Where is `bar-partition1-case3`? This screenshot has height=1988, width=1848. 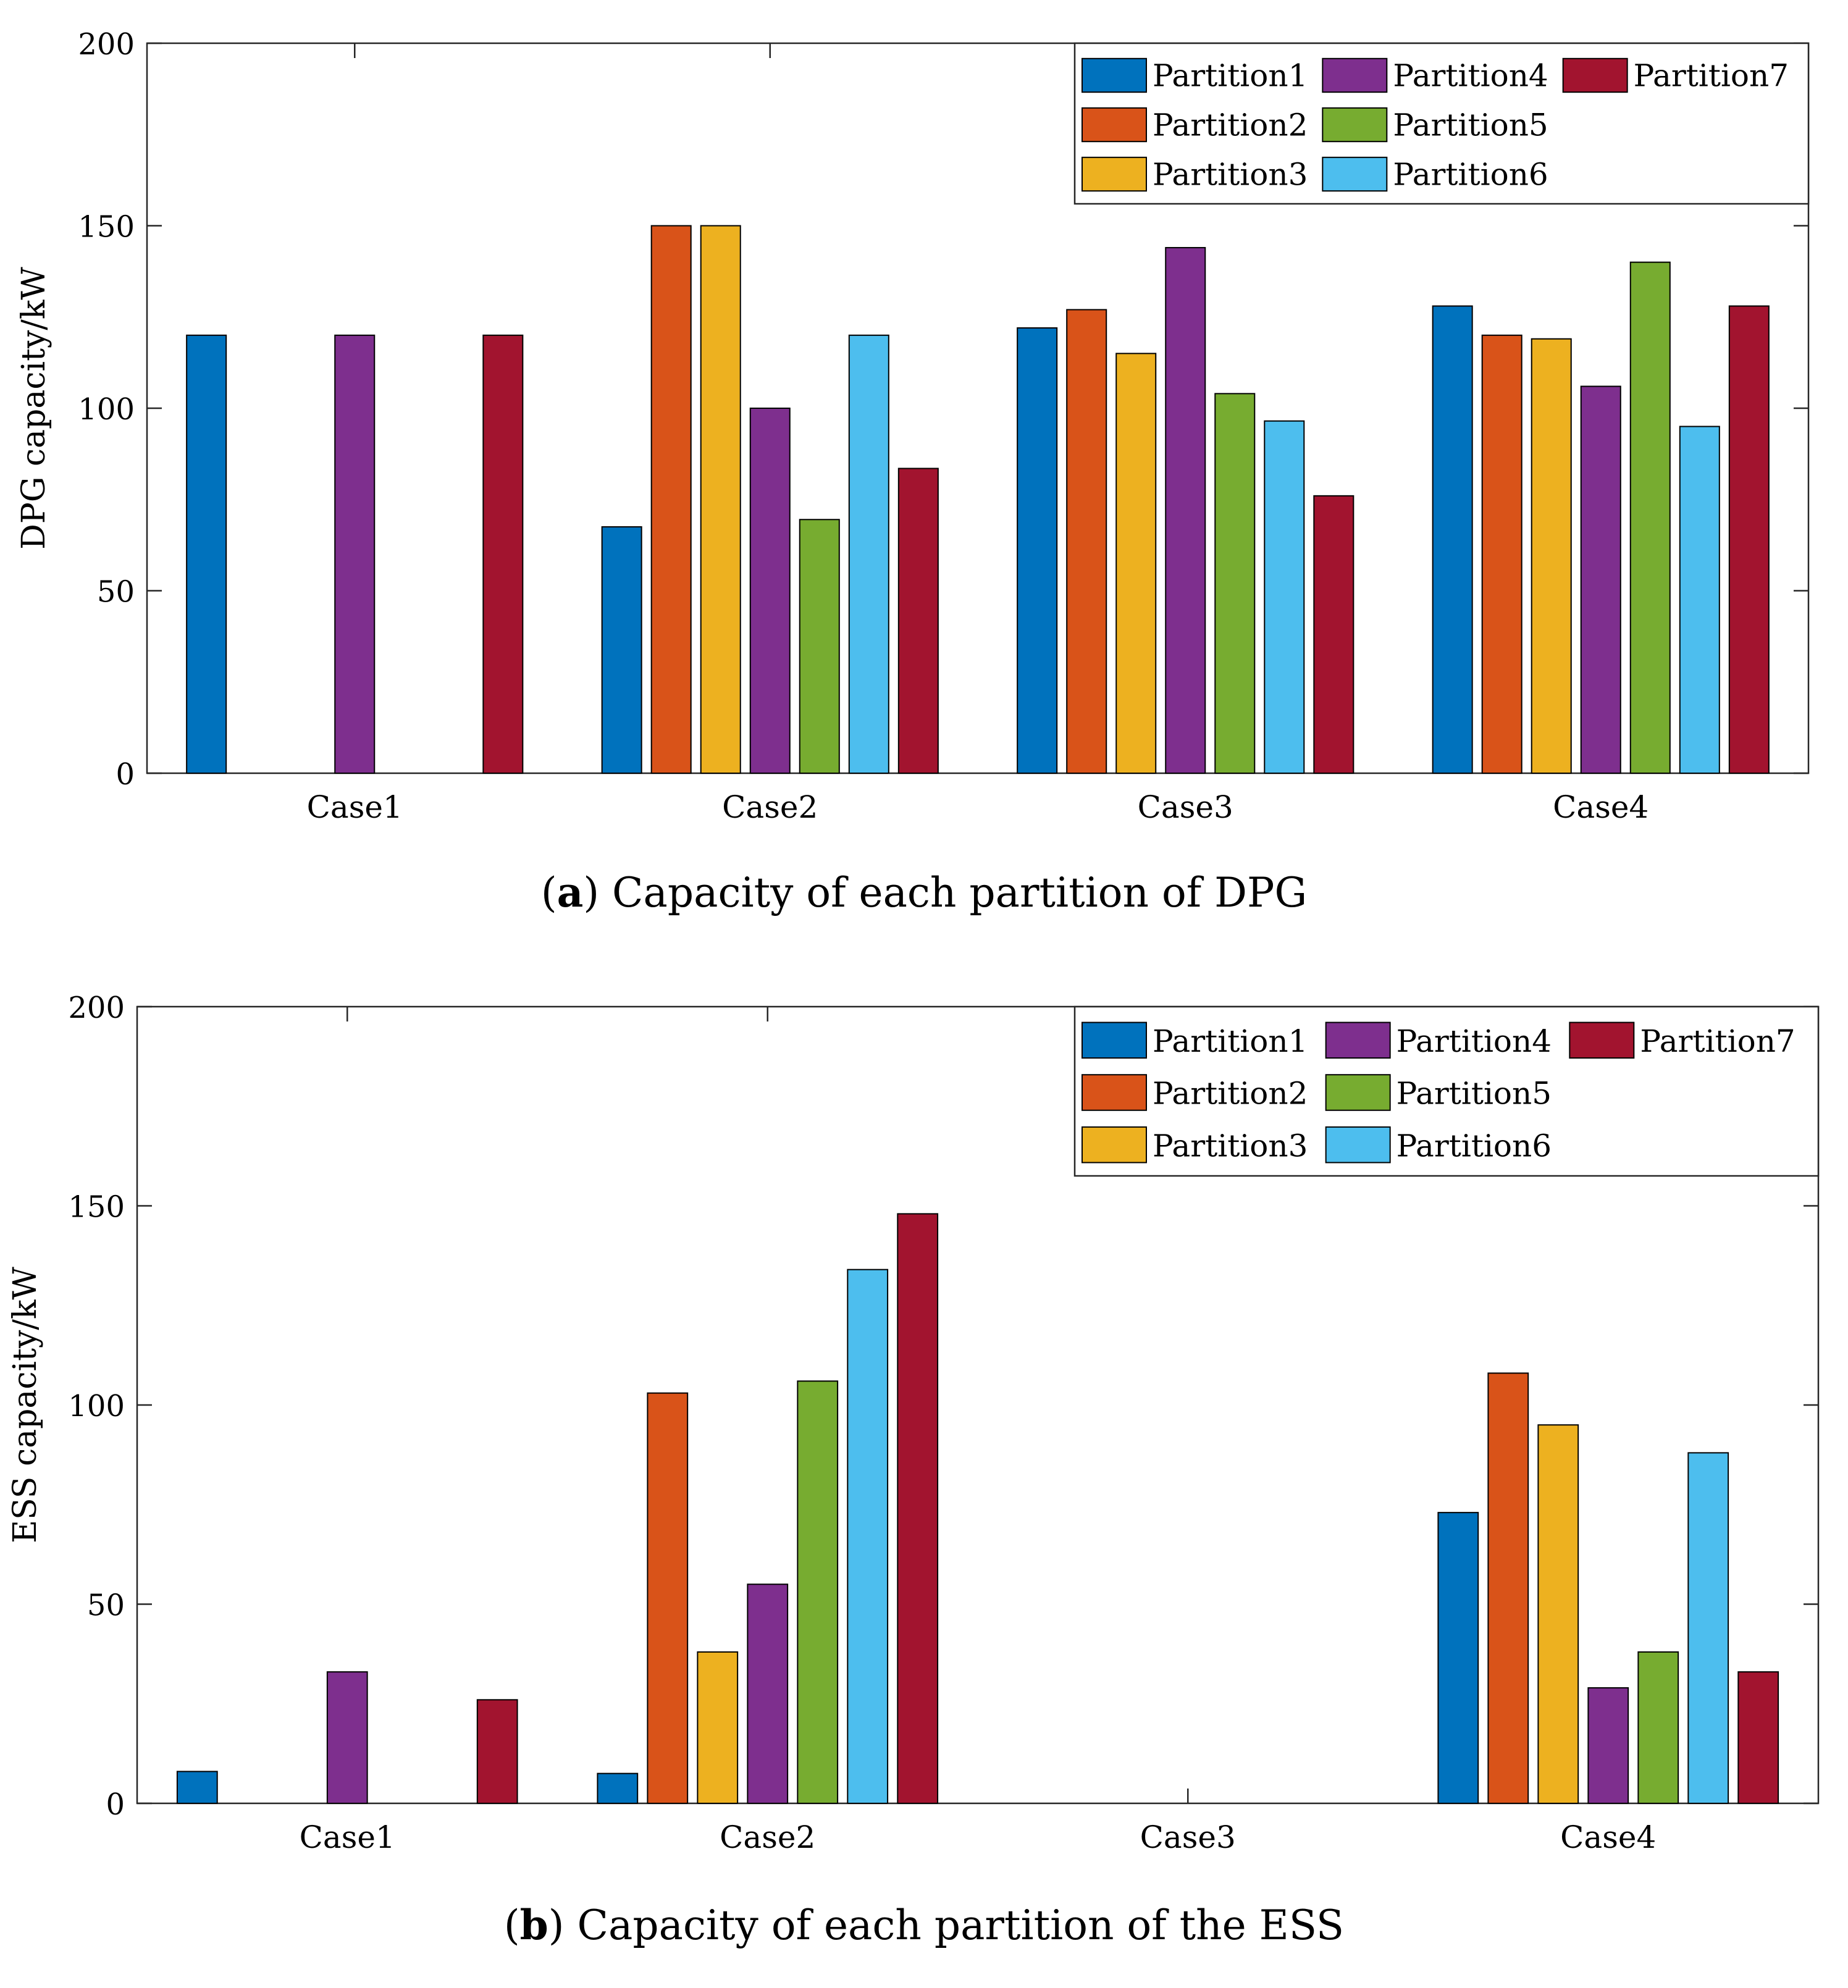 bar-partition1-case3 is located at coordinates (1037, 550).